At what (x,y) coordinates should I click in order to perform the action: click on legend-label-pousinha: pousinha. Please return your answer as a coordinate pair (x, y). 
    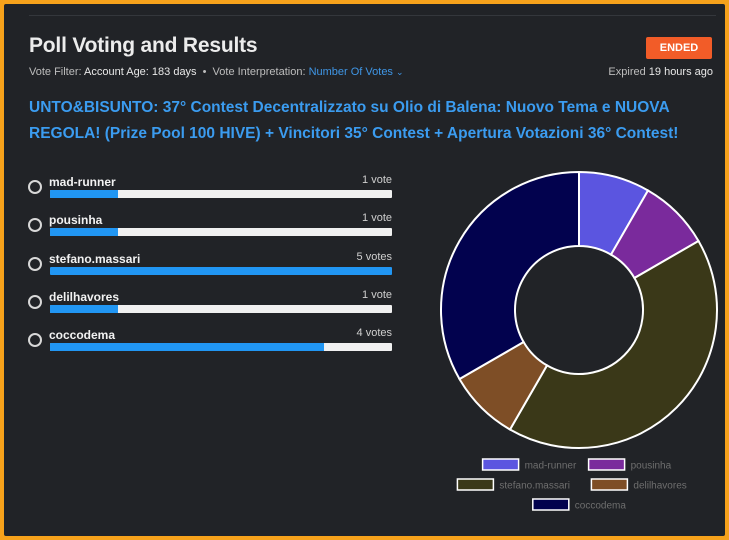
    Looking at the image, I should click on (651, 466).